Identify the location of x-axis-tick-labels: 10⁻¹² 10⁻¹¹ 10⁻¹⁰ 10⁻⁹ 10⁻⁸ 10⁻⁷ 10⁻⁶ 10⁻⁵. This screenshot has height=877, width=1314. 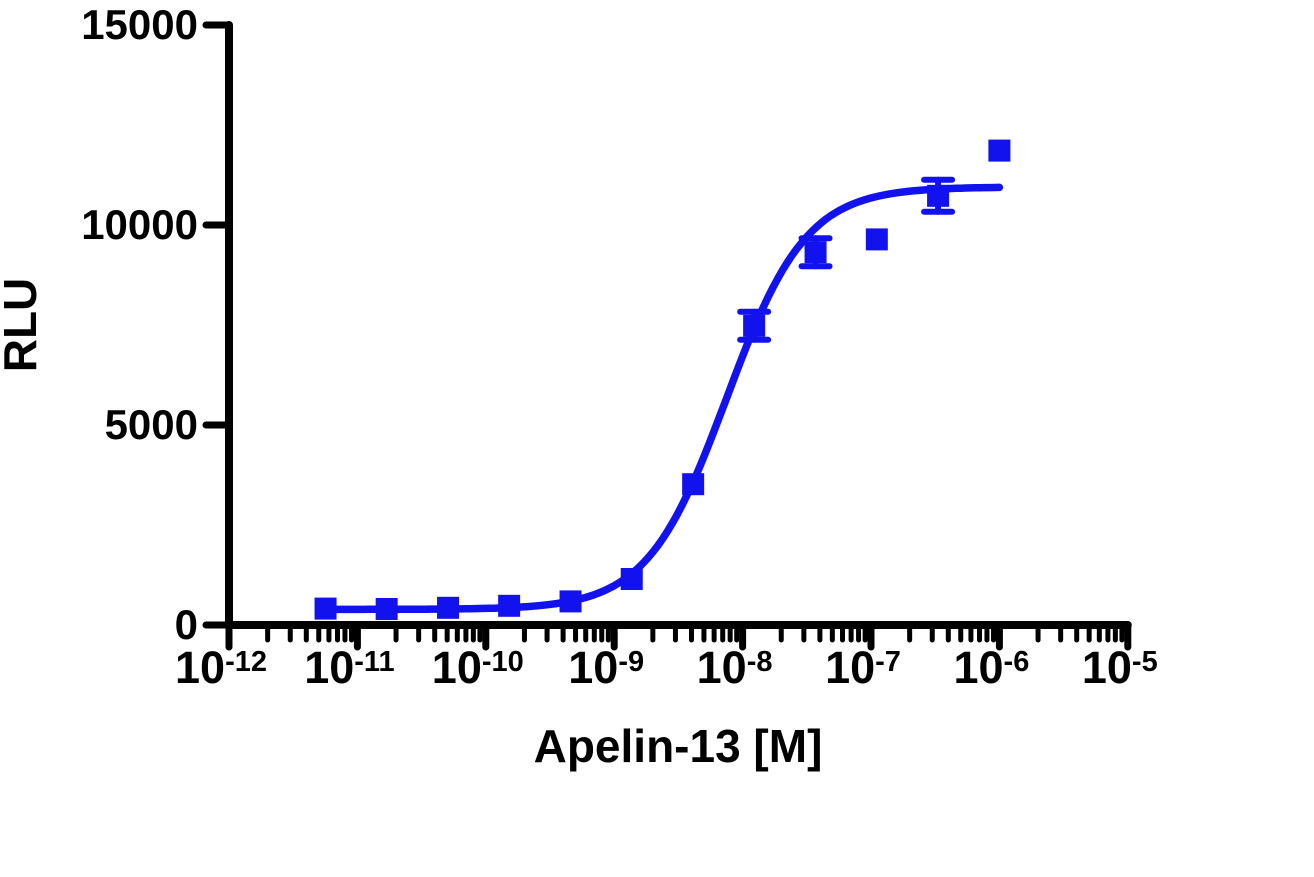
(666, 667).